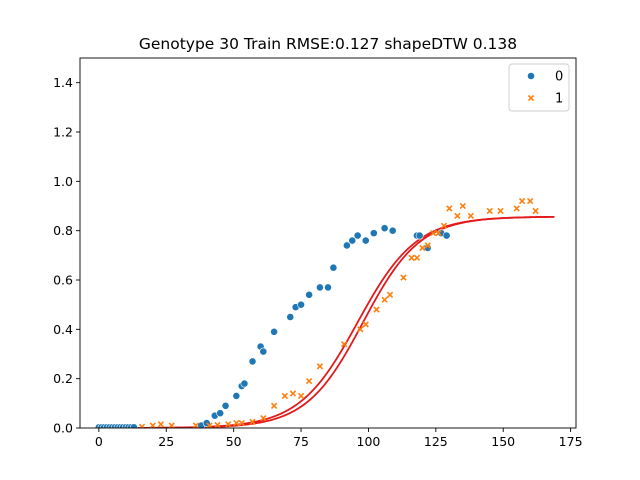 The width and height of the screenshot is (640, 480). Describe the element at coordinates (559, 99) in the screenshot. I see `legend-label-1: 1` at that location.